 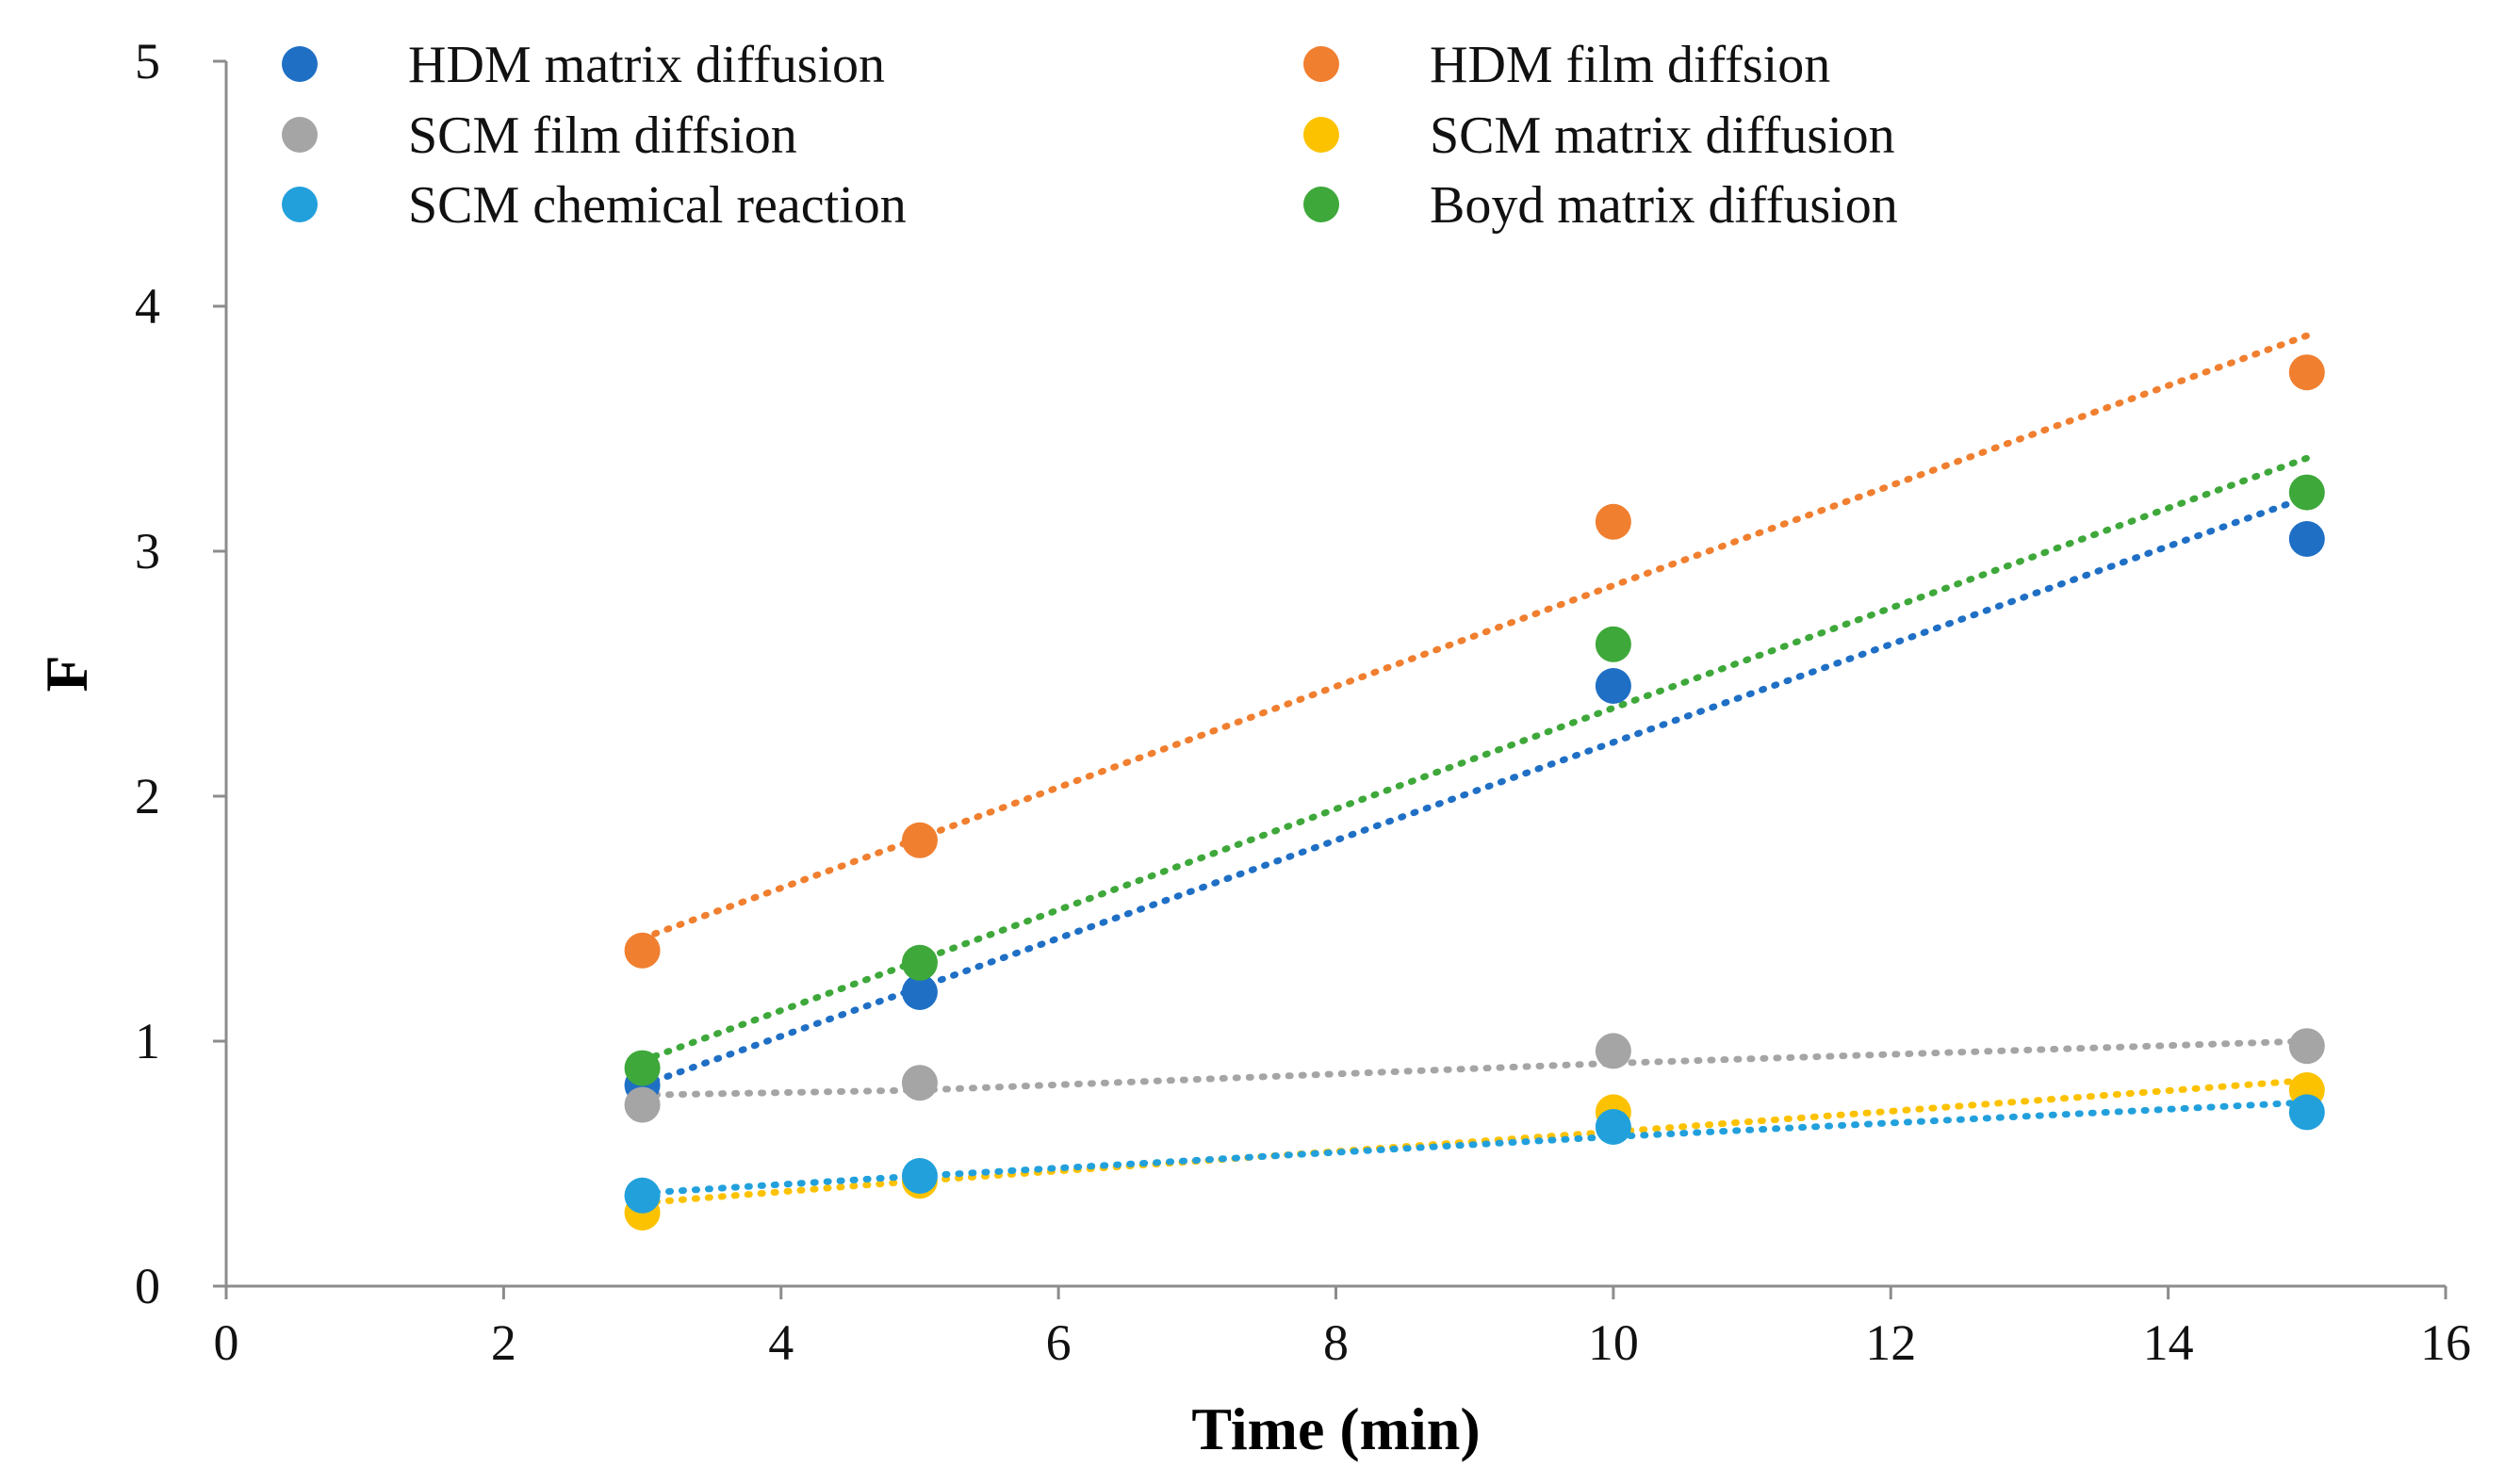 I want to click on y-axis-ticks: 0 1 2 3 4 5, so click(x=180, y=673).